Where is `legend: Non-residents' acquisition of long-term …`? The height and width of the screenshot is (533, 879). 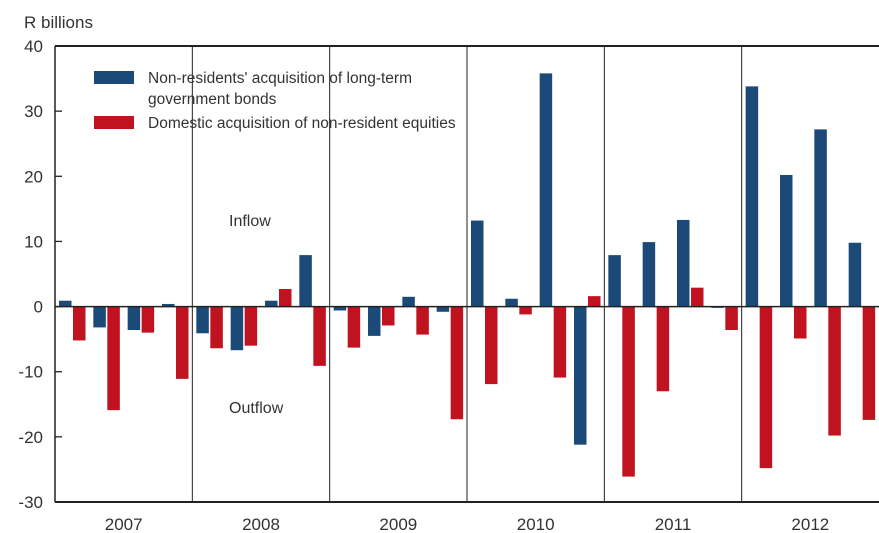 legend: Non-residents' acquisition of long-term … is located at coordinates (275, 101).